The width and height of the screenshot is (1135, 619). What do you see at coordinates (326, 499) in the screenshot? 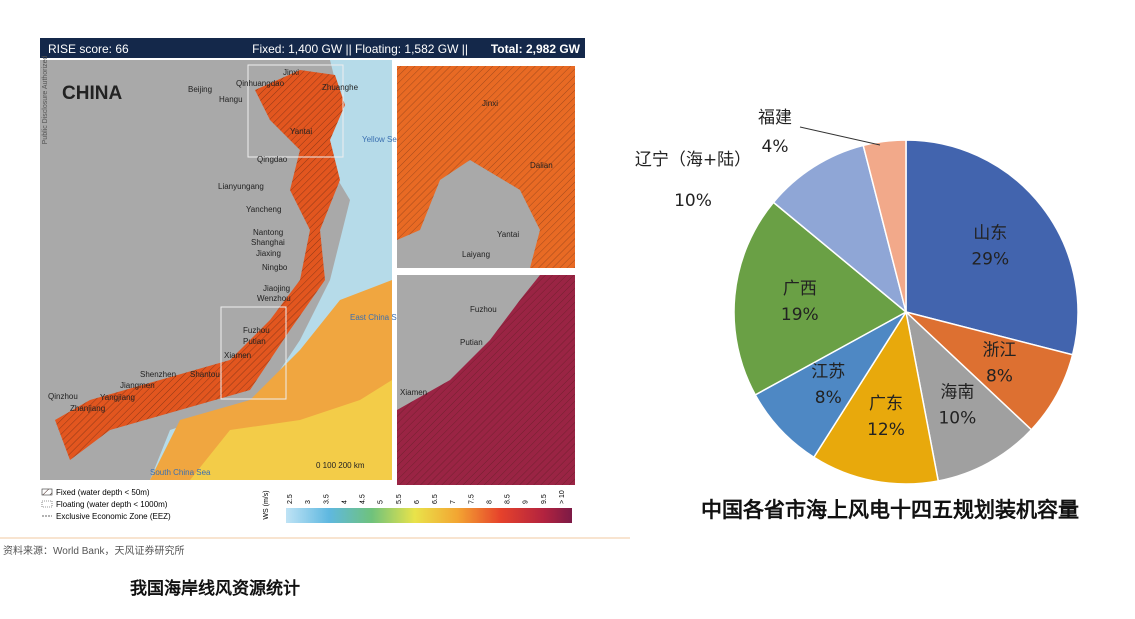
I see `colorbar-tick: 3.5` at bounding box center [326, 499].